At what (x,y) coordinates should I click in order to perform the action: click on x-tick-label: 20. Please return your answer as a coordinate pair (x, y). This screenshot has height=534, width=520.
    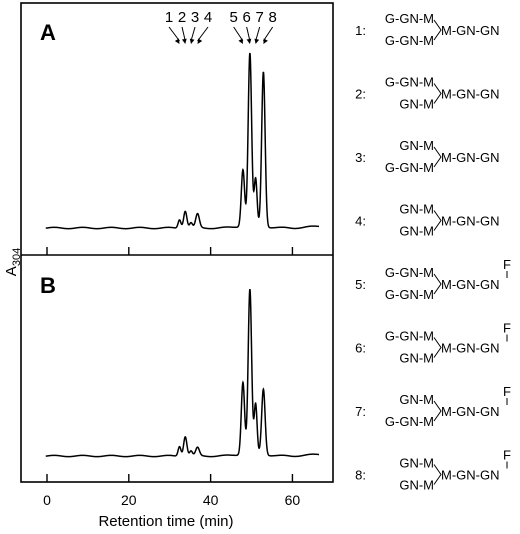
    Looking at the image, I should click on (129, 500).